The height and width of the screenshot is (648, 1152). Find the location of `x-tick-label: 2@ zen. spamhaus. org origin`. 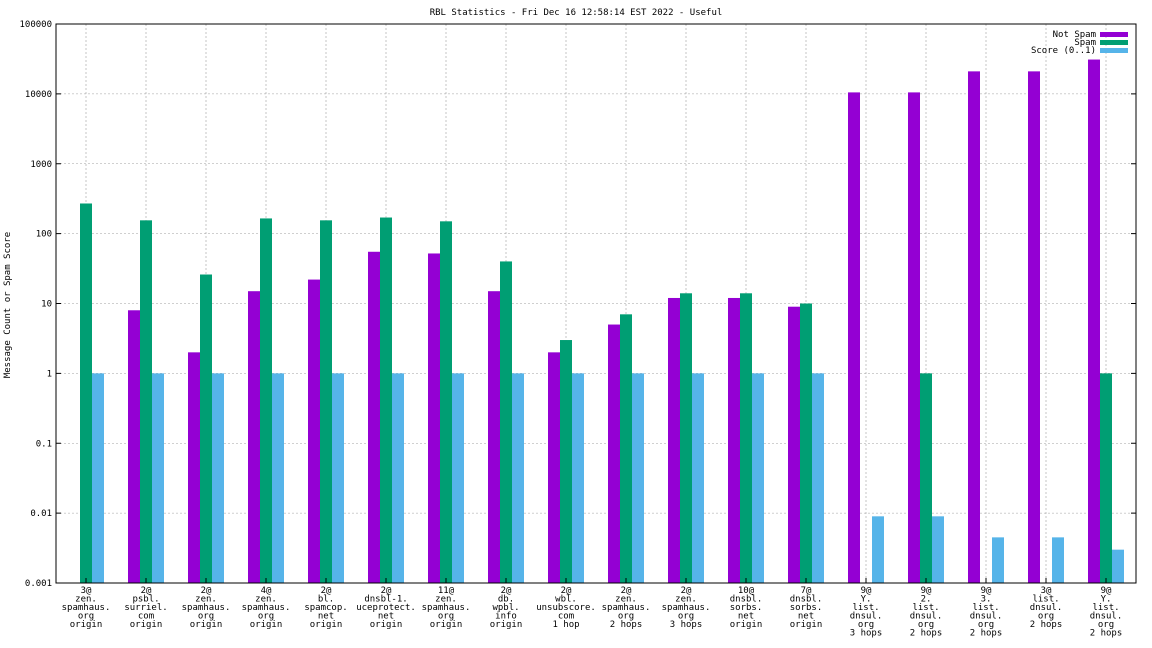

x-tick-label: 2@ zen. spamhaus. org origin is located at coordinates (206, 608).